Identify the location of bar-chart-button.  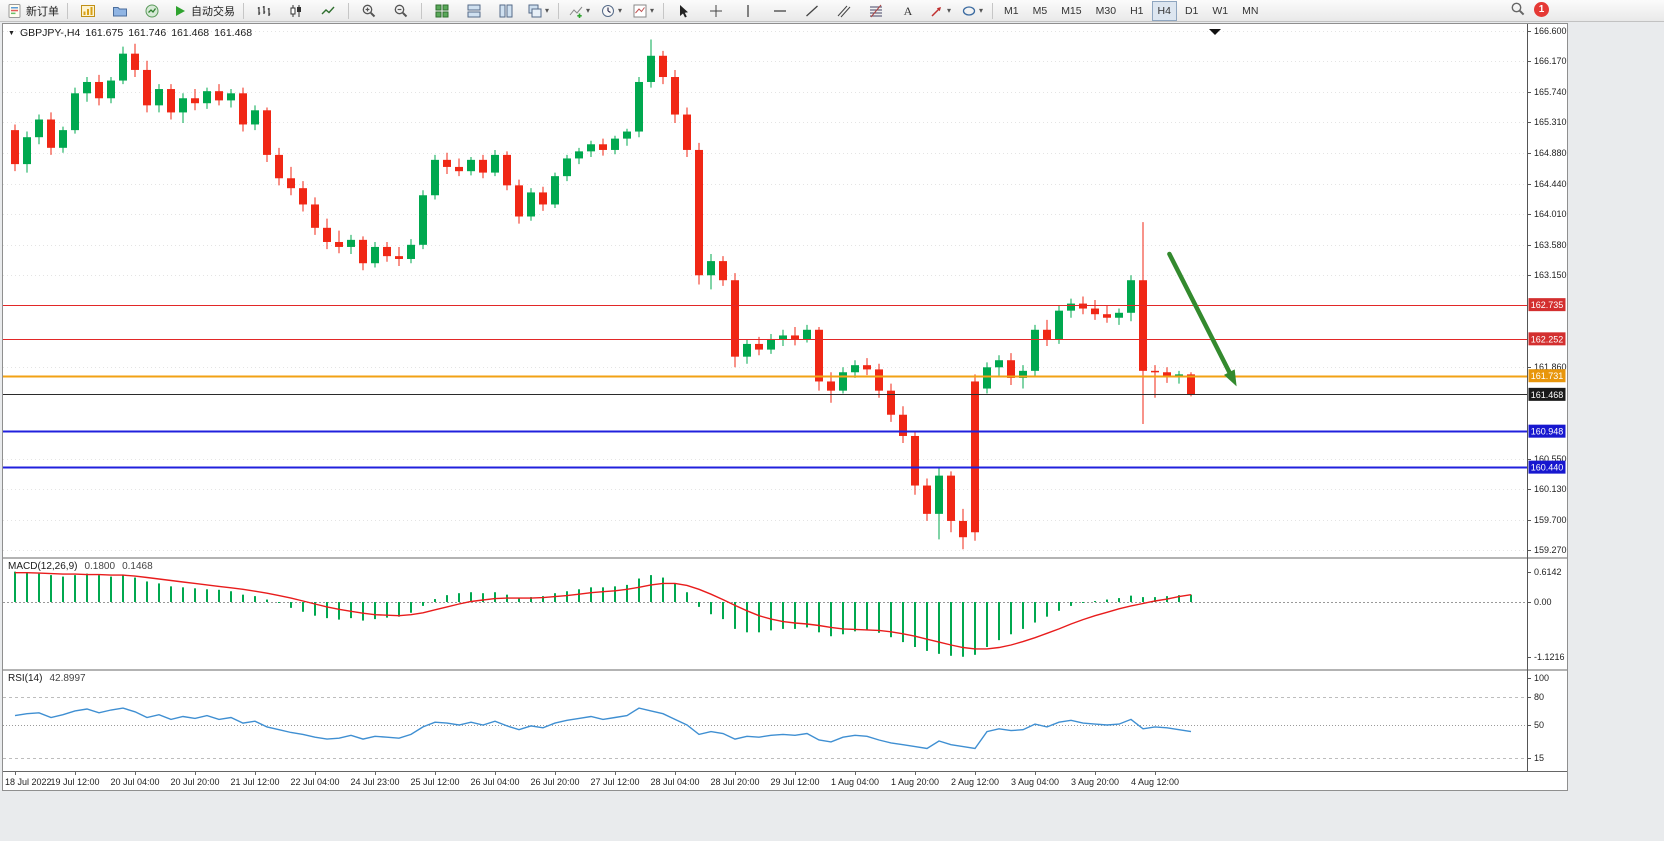
(264, 11).